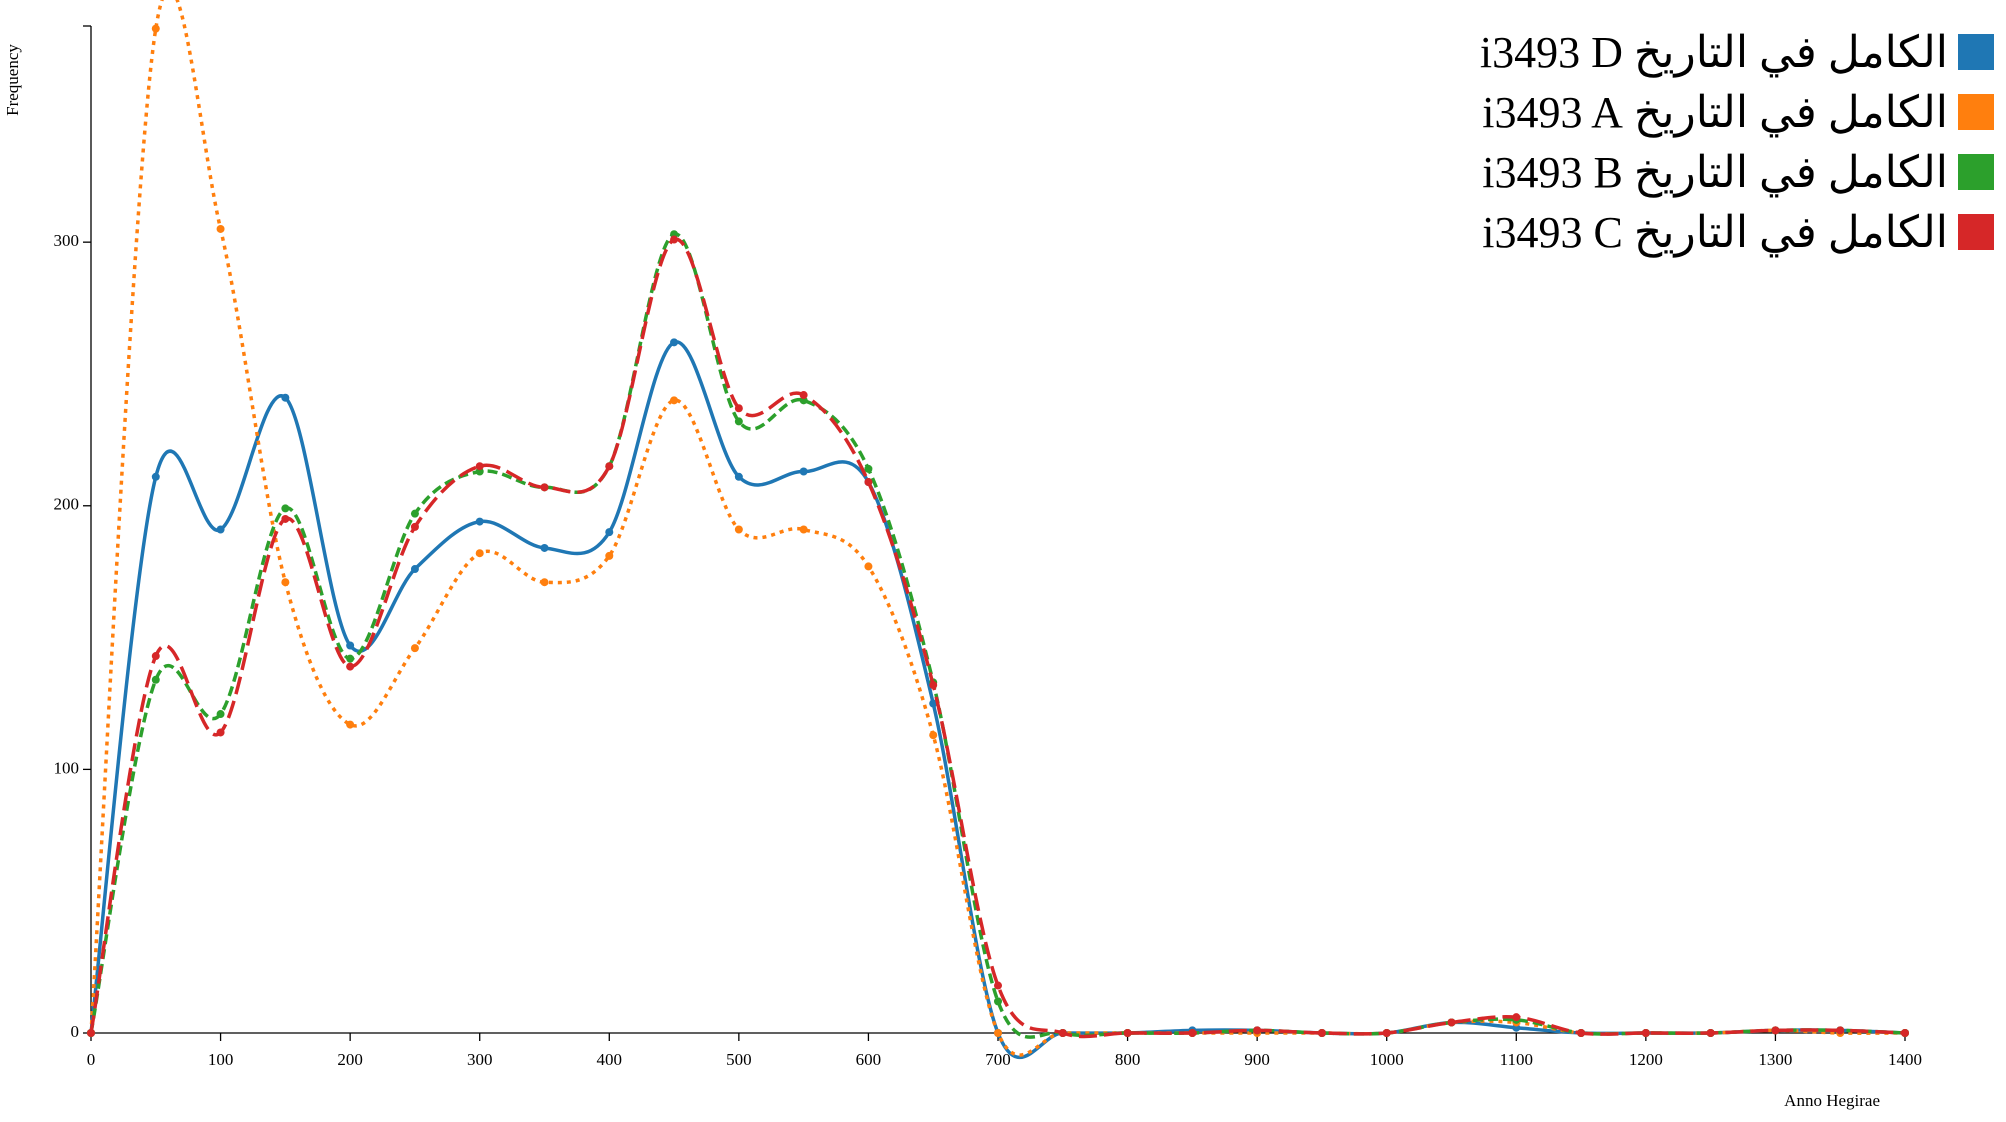  I want to click on x-axis-label: Anno Hegirae, so click(1832, 1100).